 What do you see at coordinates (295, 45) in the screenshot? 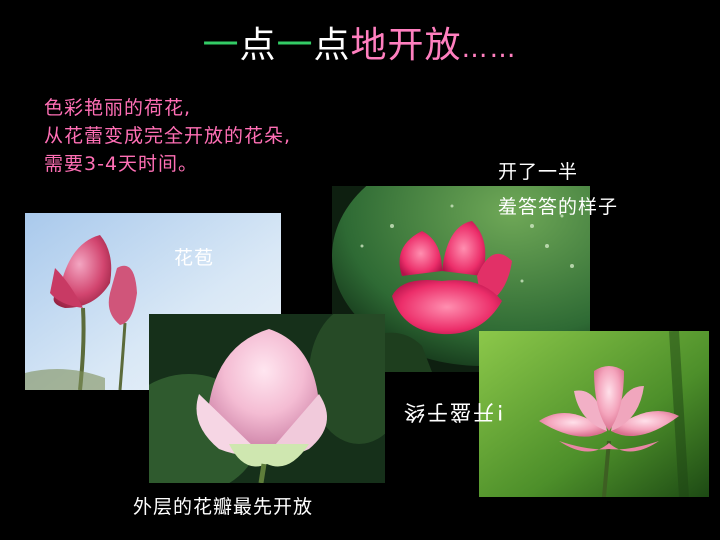
I see `title-part-3: 一` at bounding box center [295, 45].